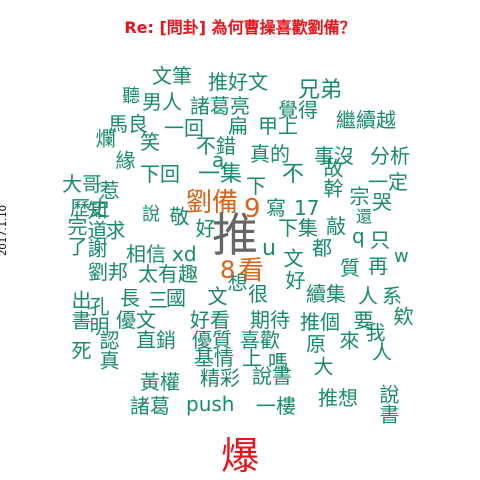 Image resolution: width=480 pixels, height=480 pixels. I want to click on cloud-word: 知道, so click(96, 220).